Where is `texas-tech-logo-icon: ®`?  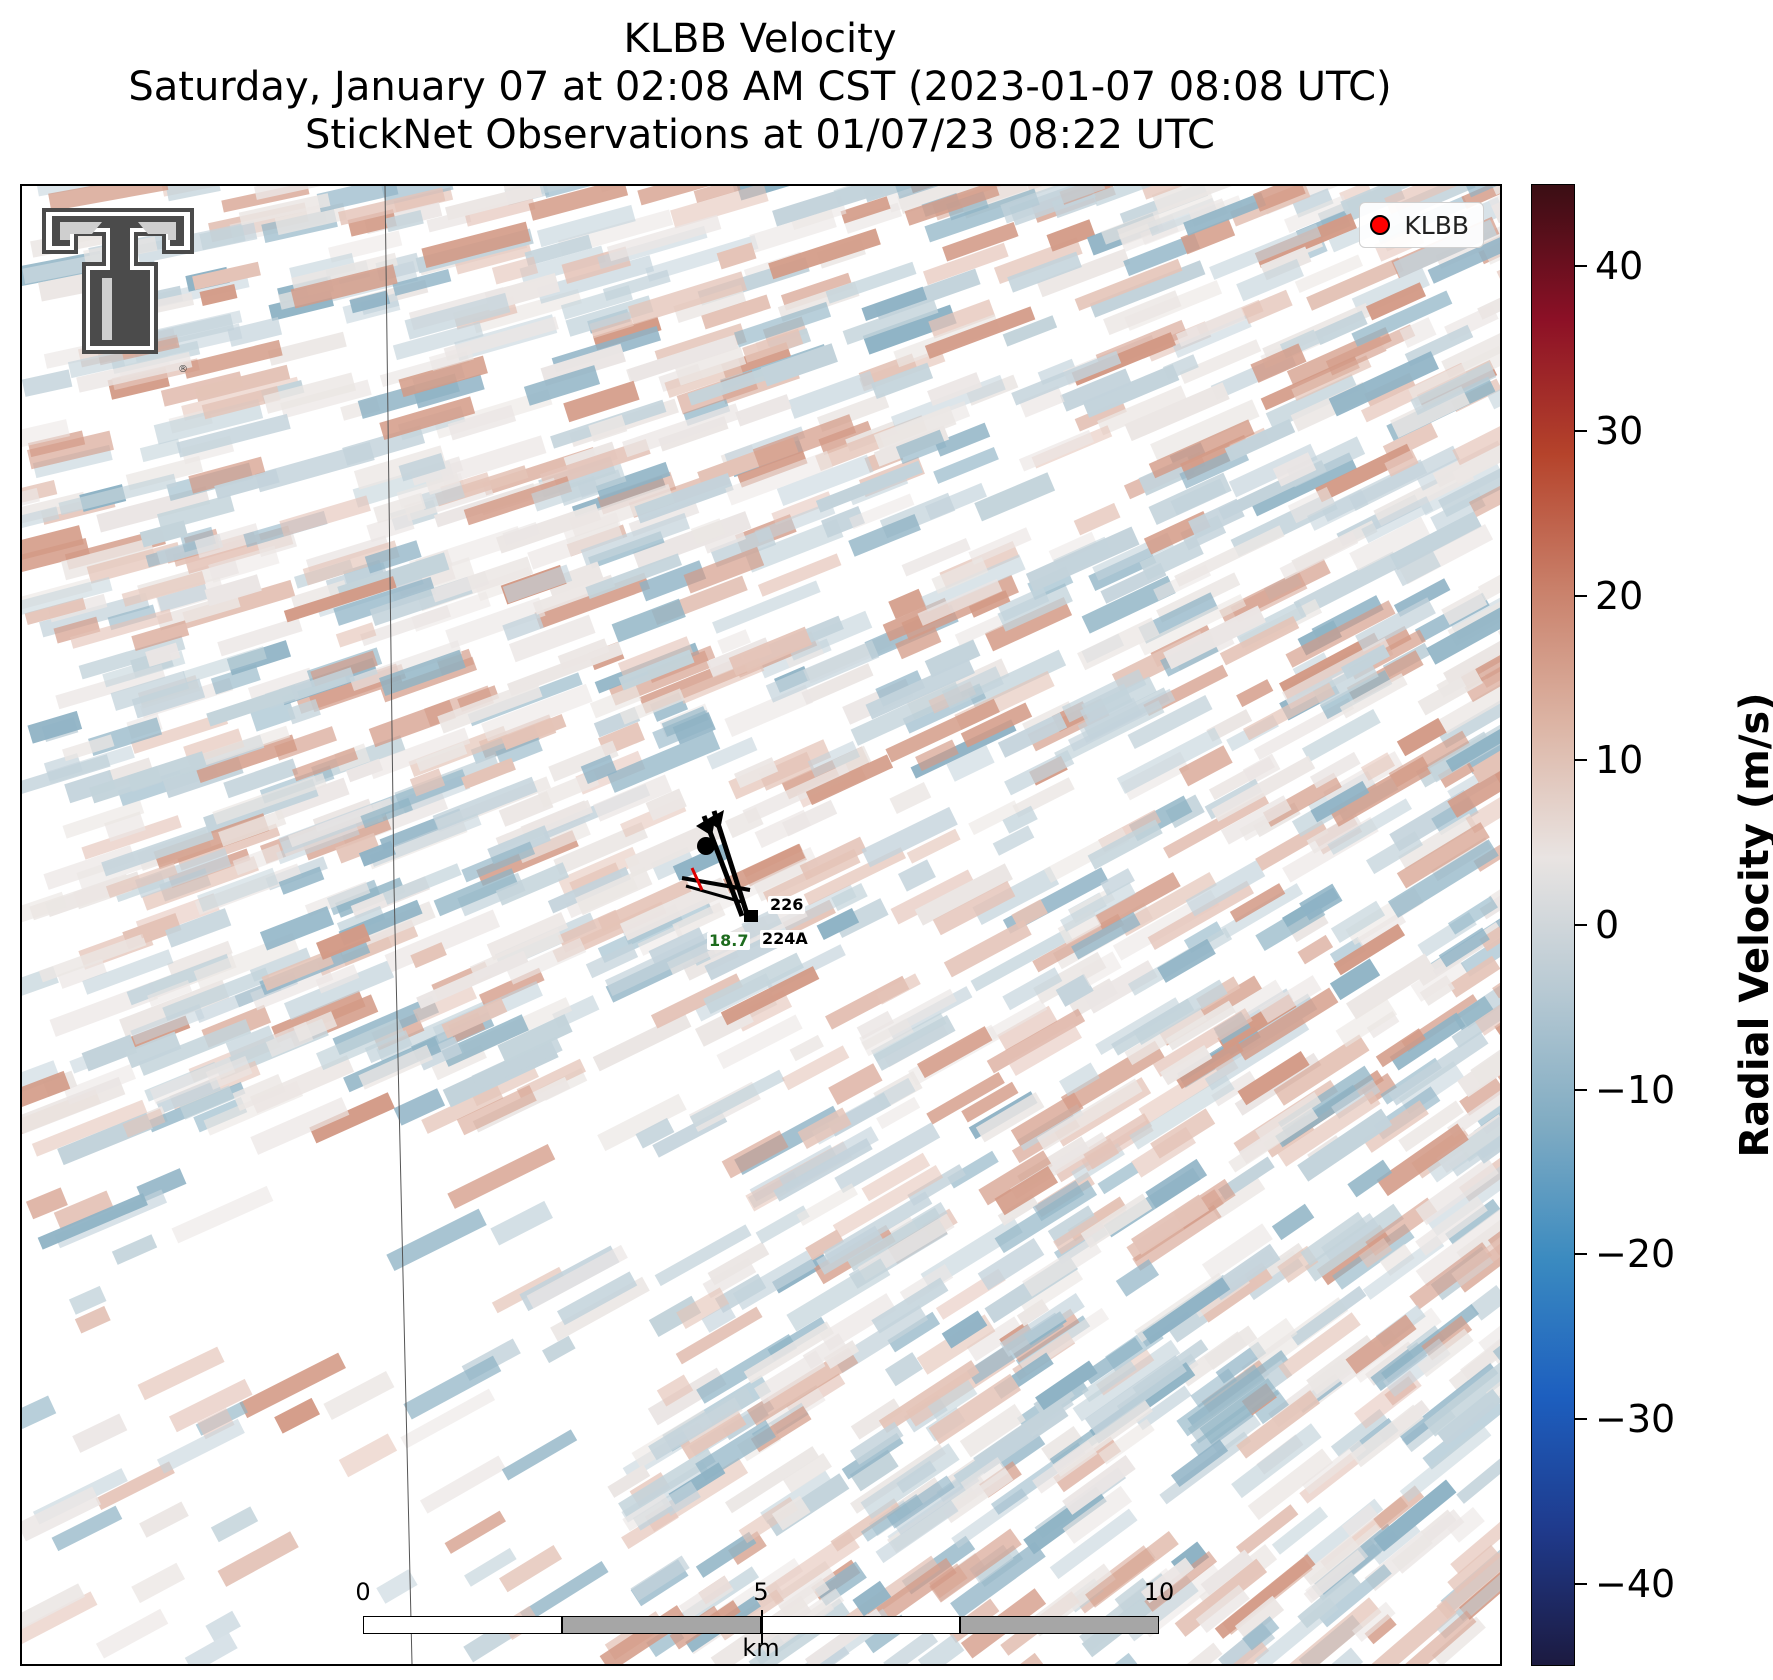
texas-tech-logo-icon: ® is located at coordinates (118, 291).